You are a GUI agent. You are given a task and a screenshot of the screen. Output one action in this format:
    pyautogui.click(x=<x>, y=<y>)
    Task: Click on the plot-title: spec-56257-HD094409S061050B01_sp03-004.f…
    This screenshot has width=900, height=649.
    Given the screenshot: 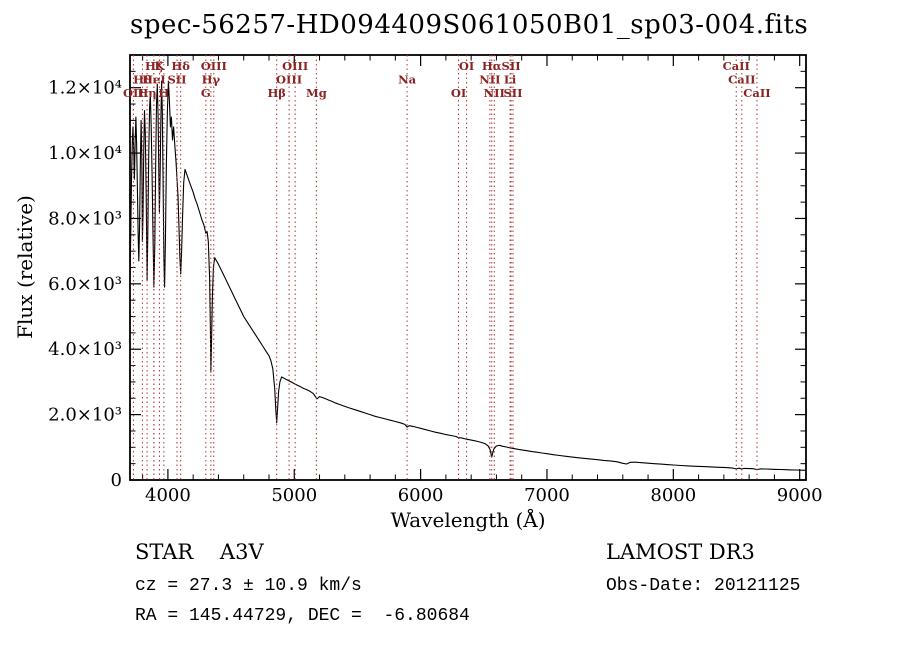 What is the action you would take?
    pyautogui.click(x=469, y=25)
    